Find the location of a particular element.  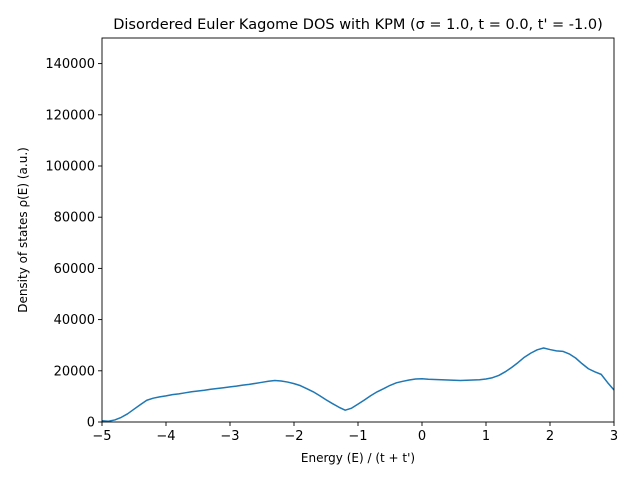

y-tick-label: 40000 is located at coordinates (74, 320).